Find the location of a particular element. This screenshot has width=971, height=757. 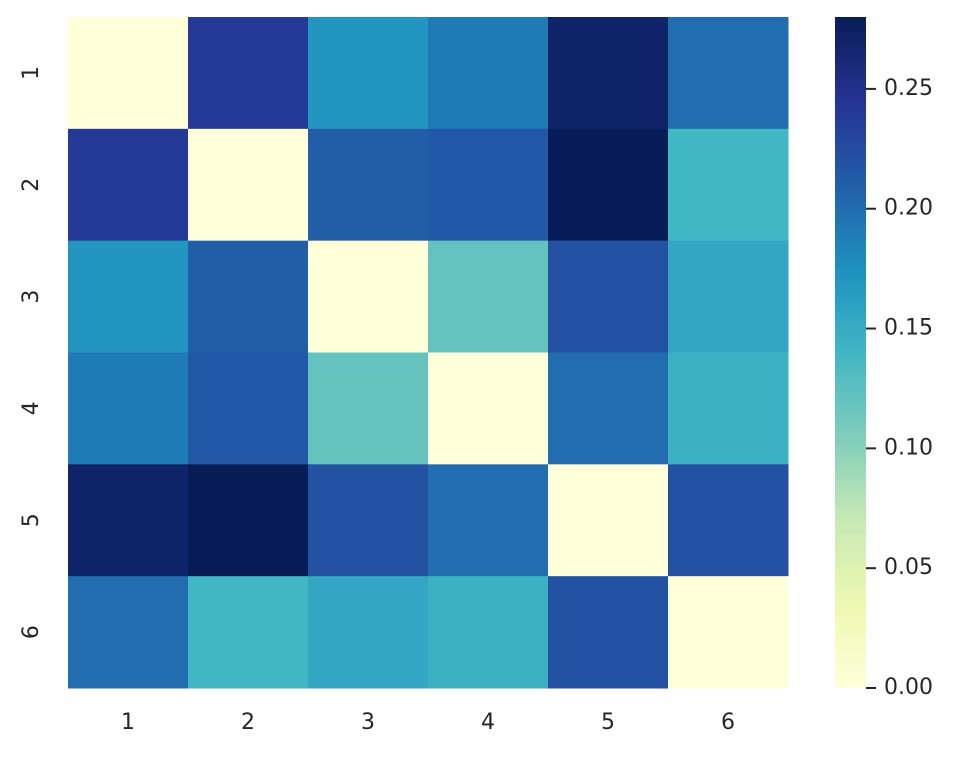

y-tick-label: 5 is located at coordinates (31, 520).